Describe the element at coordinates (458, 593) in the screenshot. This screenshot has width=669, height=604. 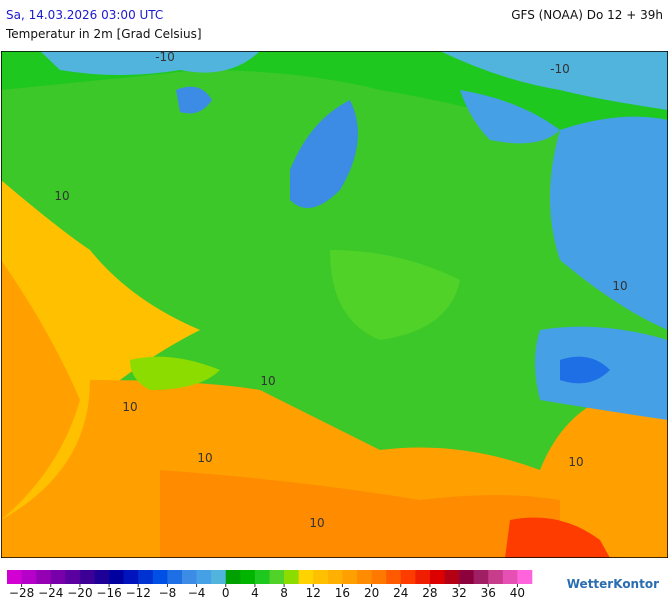
I see `colorbar-label: 32` at that location.